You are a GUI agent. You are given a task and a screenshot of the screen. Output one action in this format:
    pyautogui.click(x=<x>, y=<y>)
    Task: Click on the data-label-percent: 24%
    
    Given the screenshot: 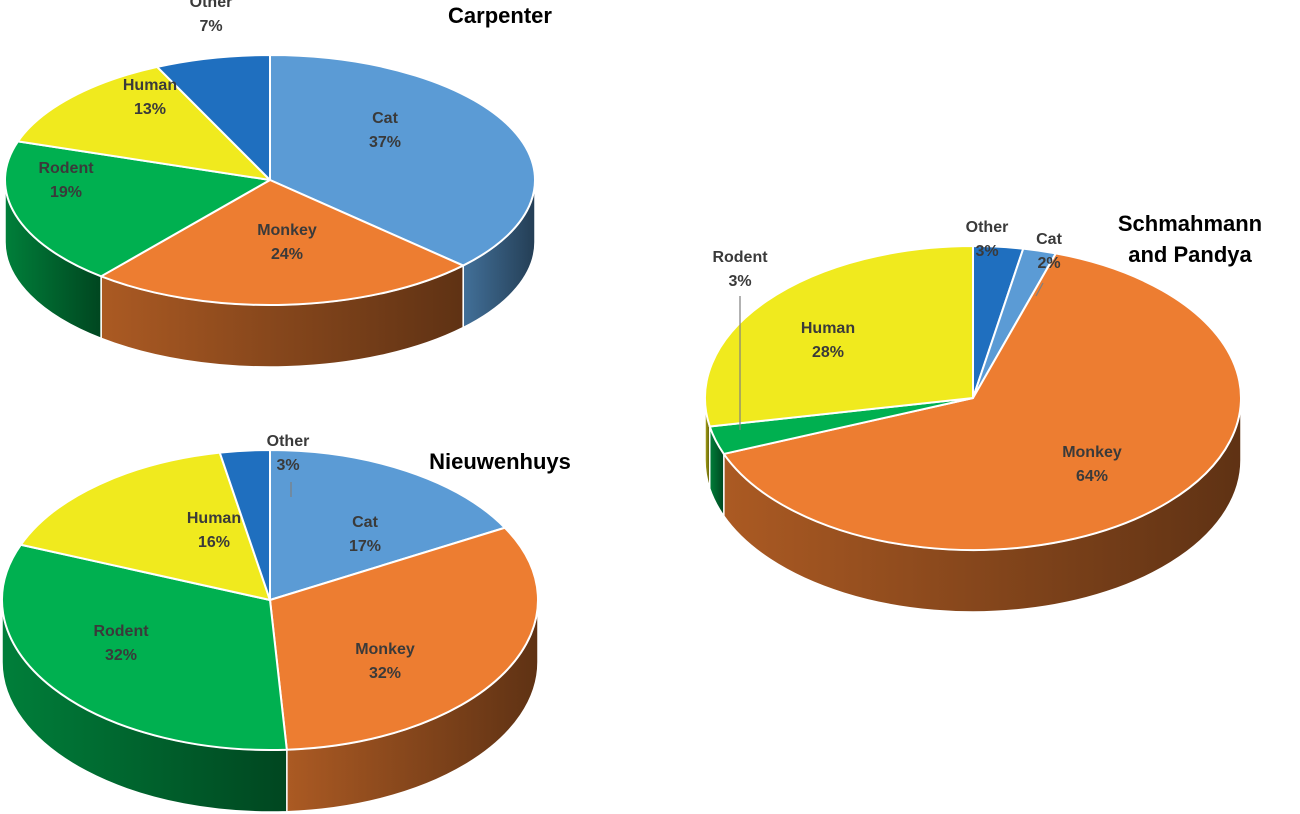 What is the action you would take?
    pyautogui.click(x=287, y=254)
    